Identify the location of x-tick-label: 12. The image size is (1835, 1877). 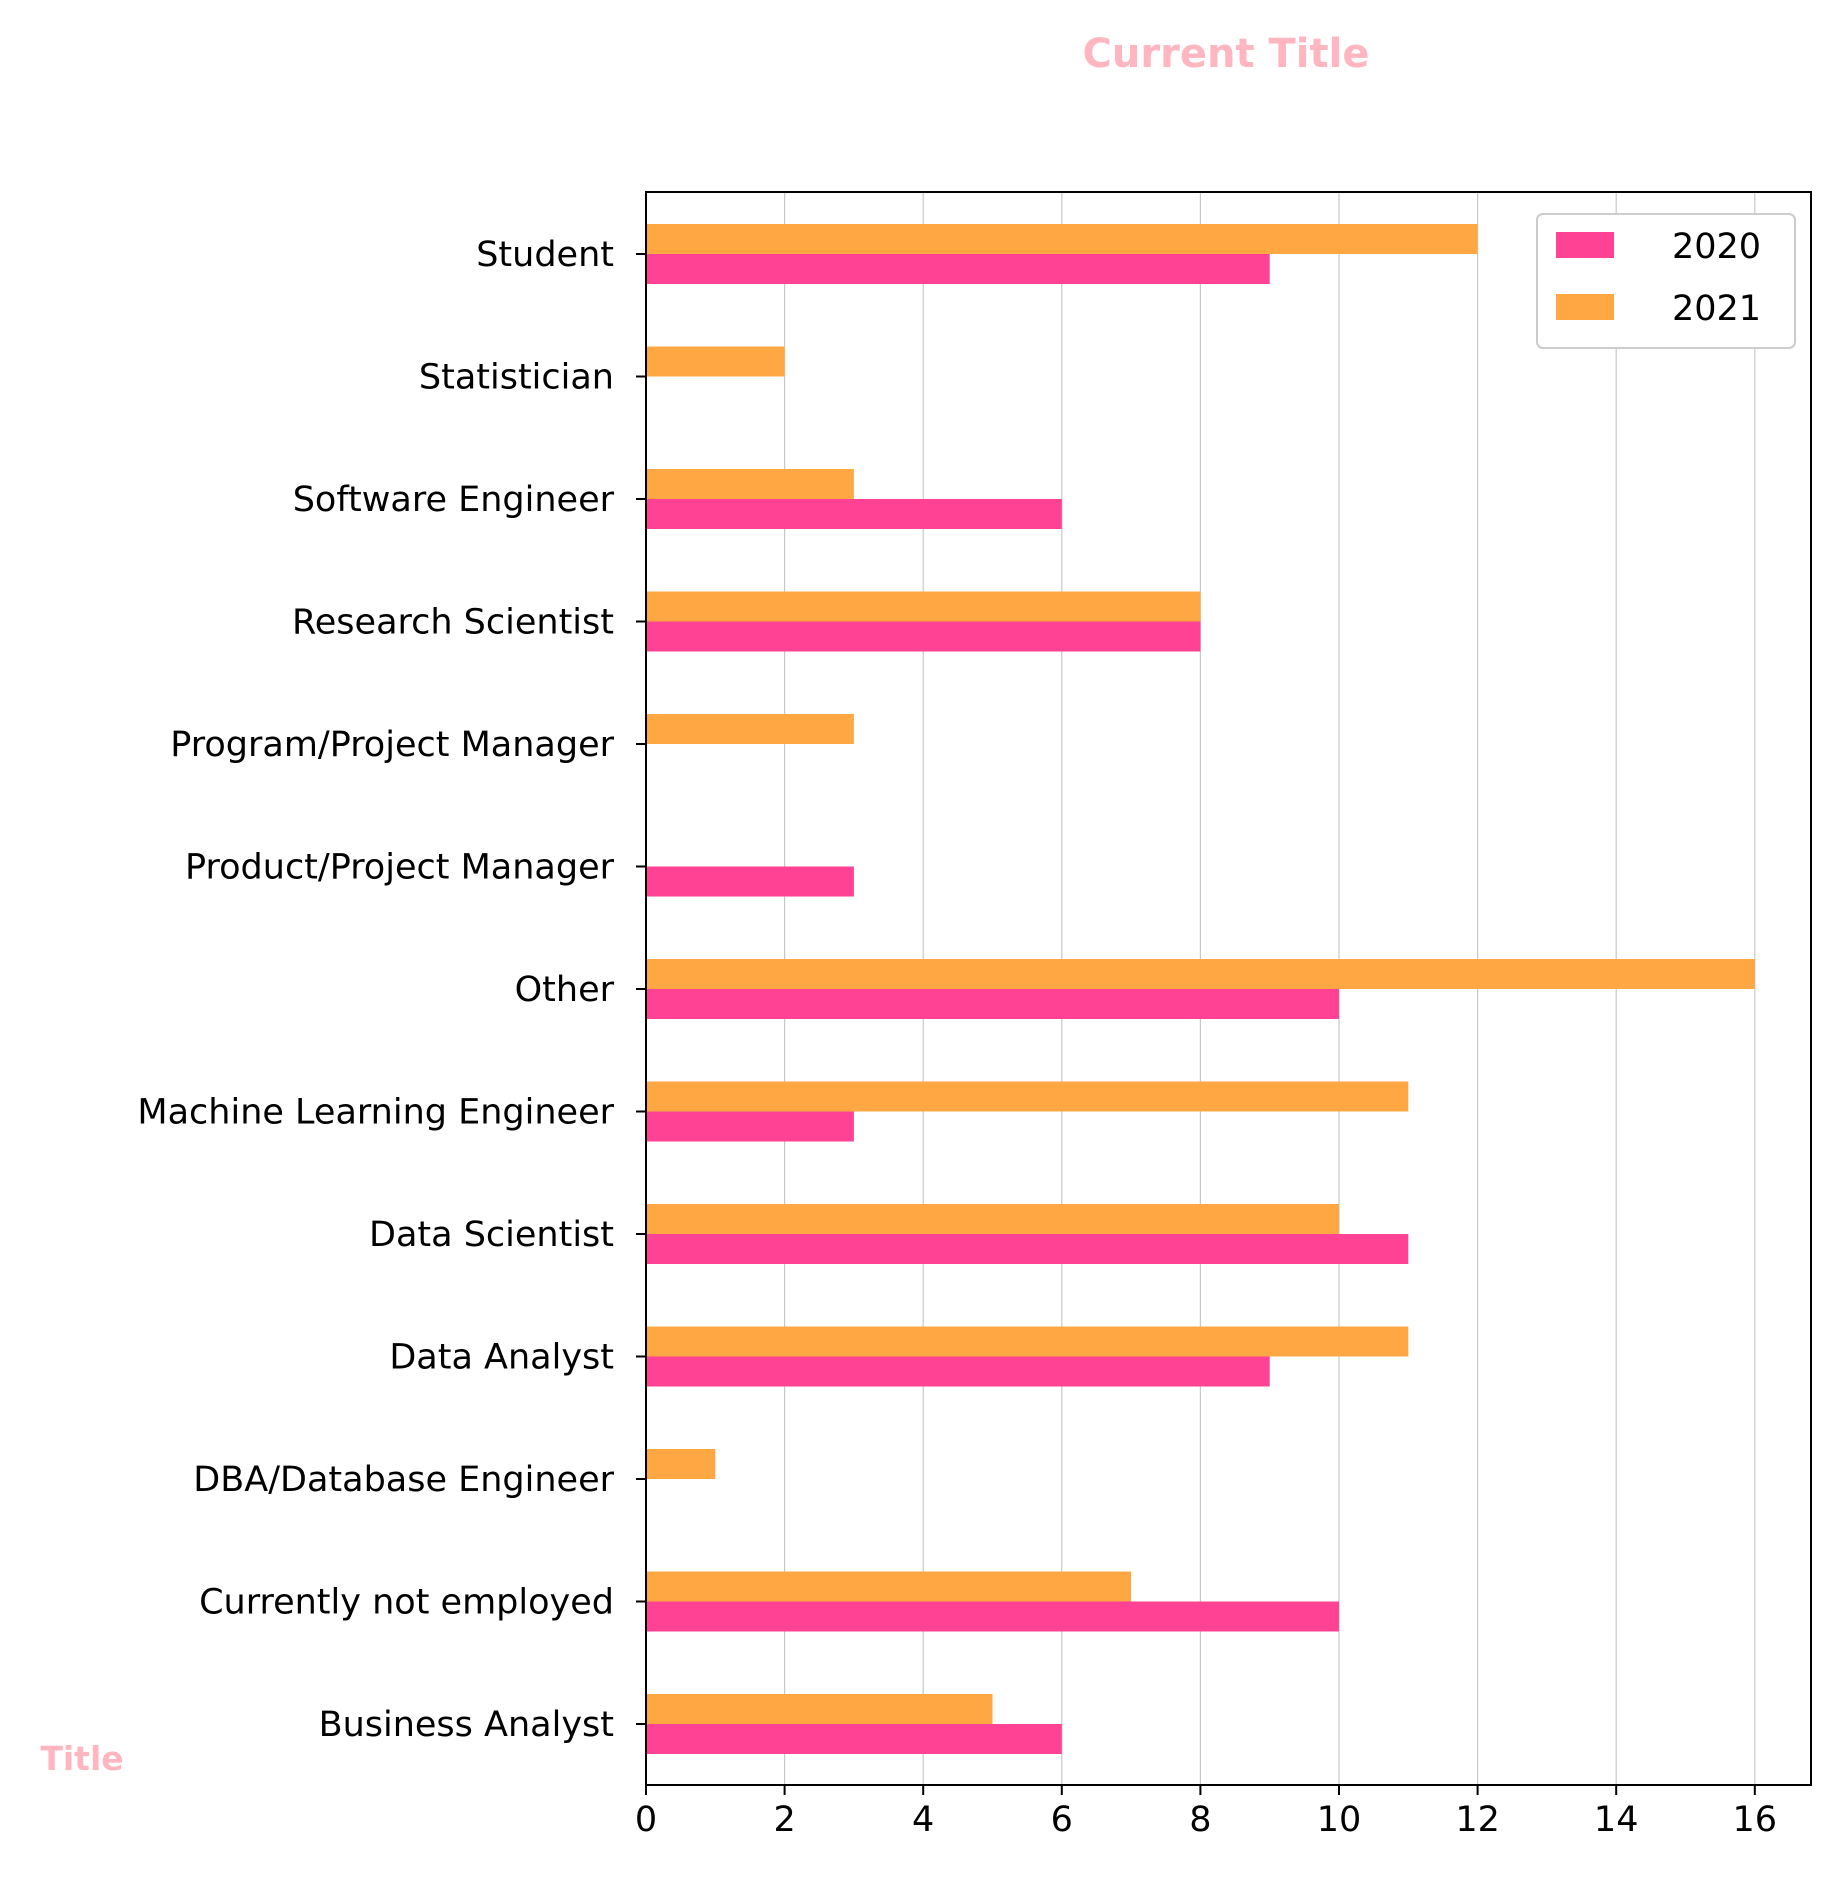
(1477, 1820).